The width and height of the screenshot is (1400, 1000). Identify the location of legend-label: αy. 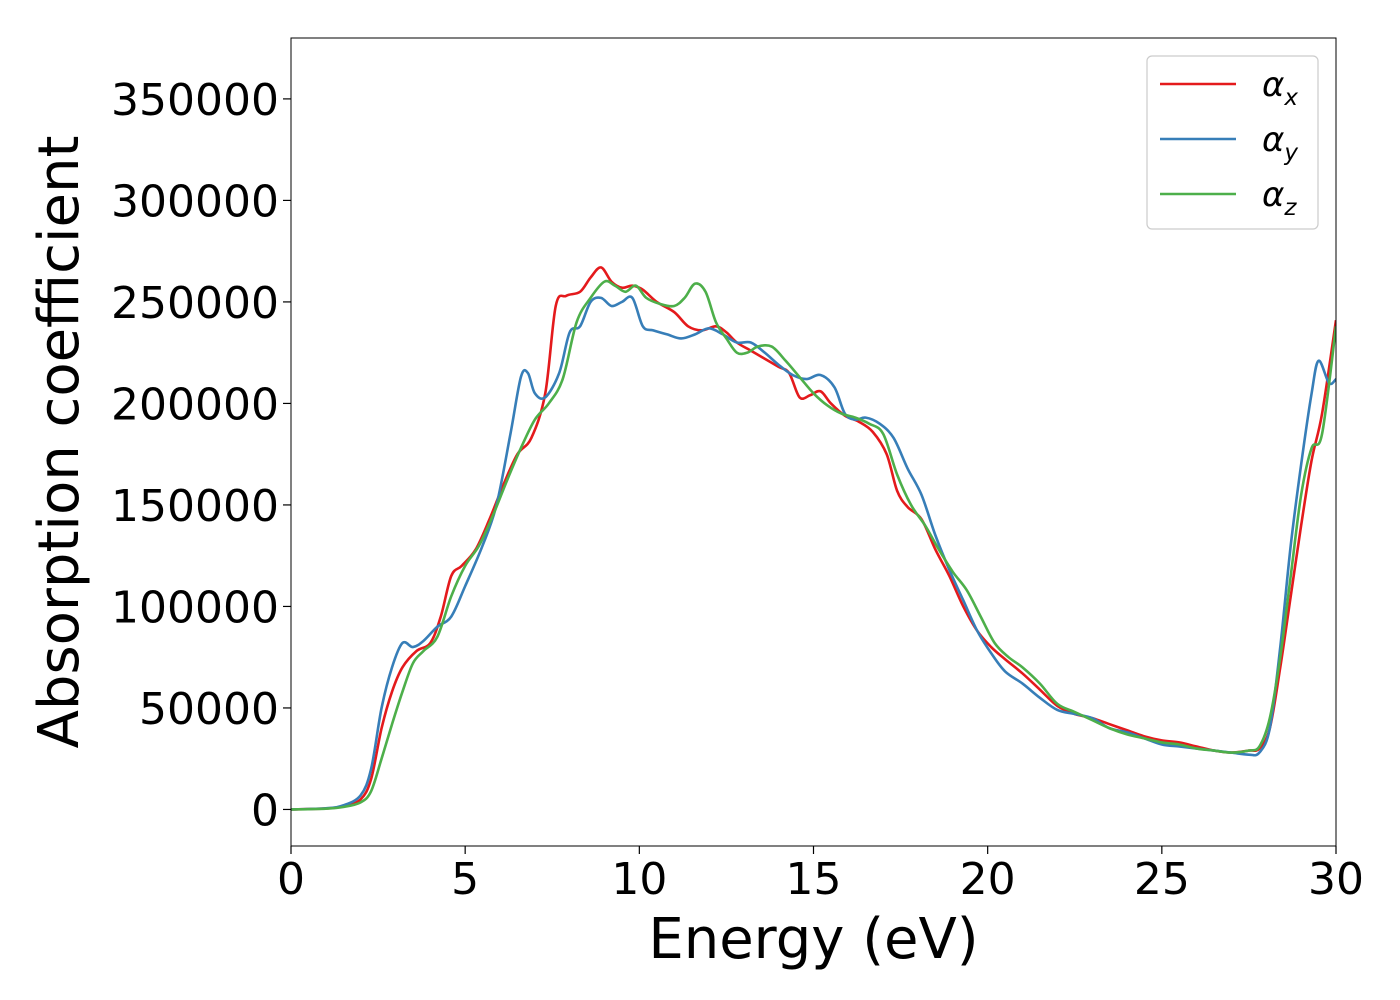
(1280, 143).